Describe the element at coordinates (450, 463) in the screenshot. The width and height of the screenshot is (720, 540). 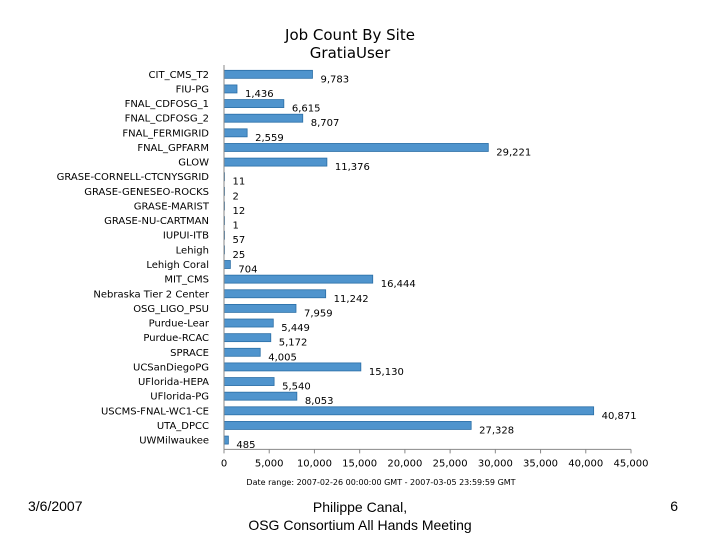
I see `x-tick-label: 25,000` at that location.